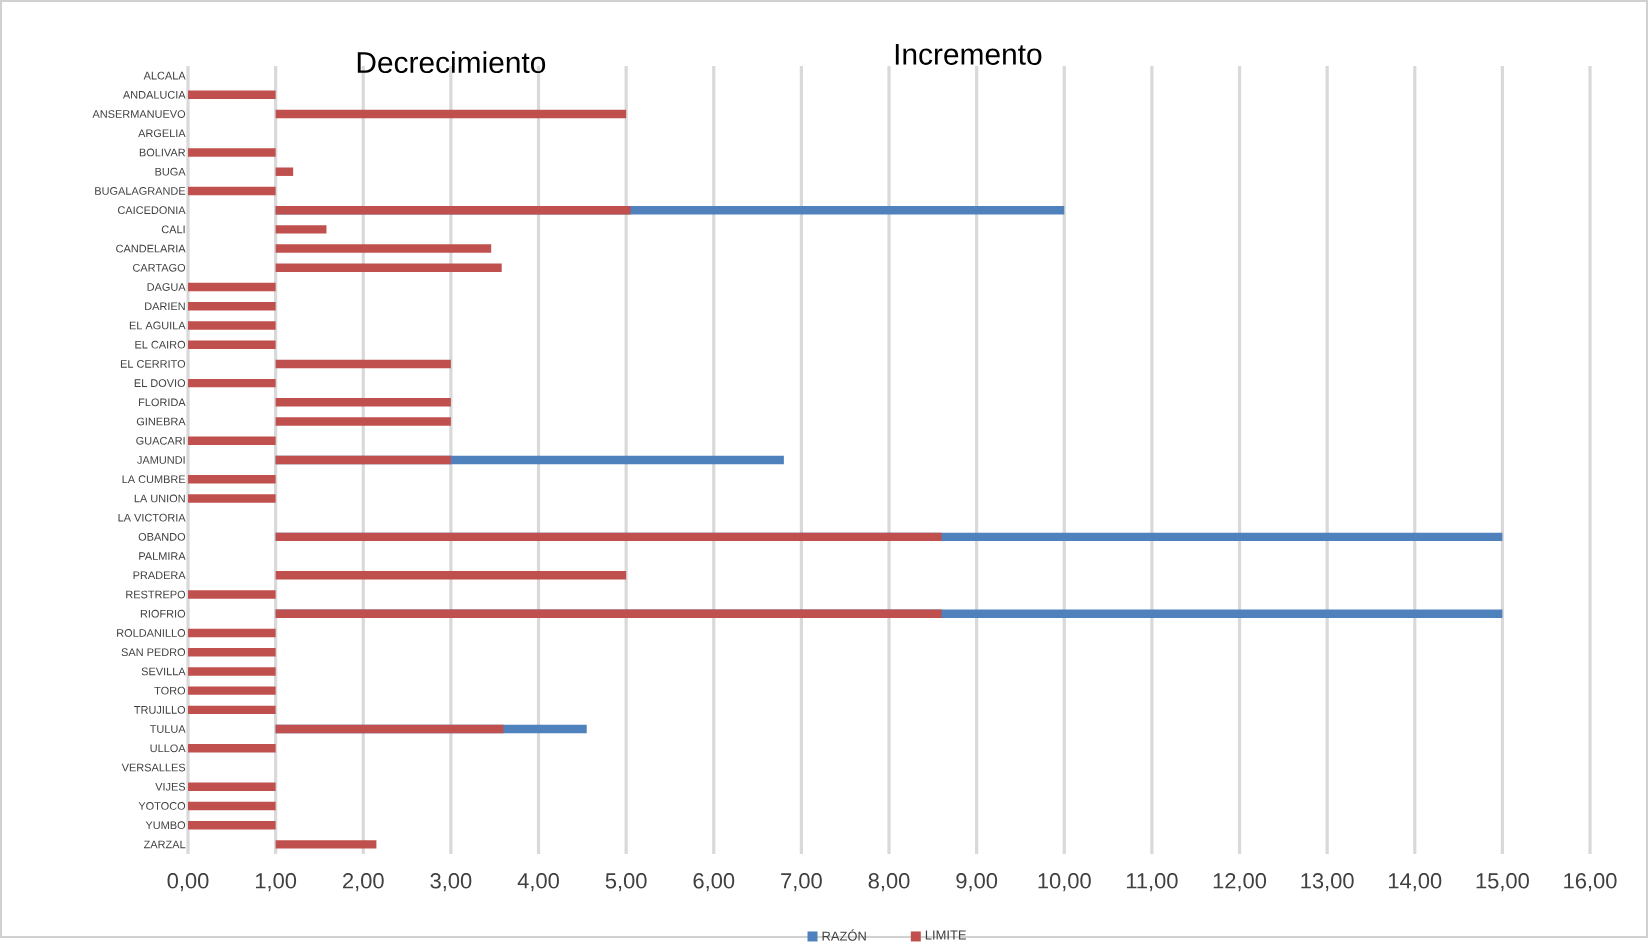 The height and width of the screenshot is (952, 1648). I want to click on x-tick-label: 1,00, so click(276, 882).